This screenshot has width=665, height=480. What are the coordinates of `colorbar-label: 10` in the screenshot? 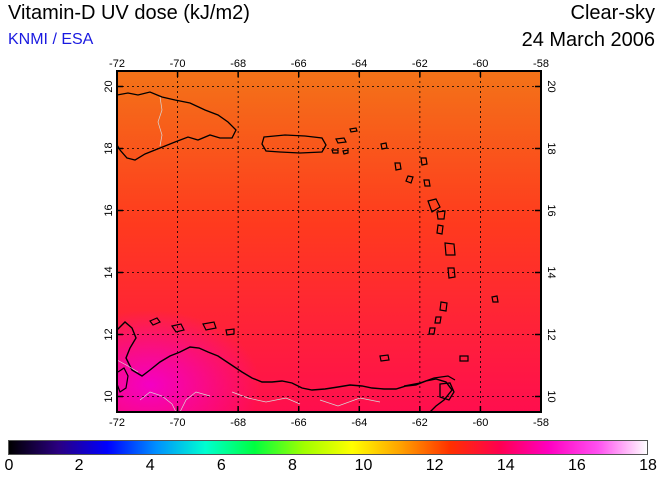 It's located at (363, 465).